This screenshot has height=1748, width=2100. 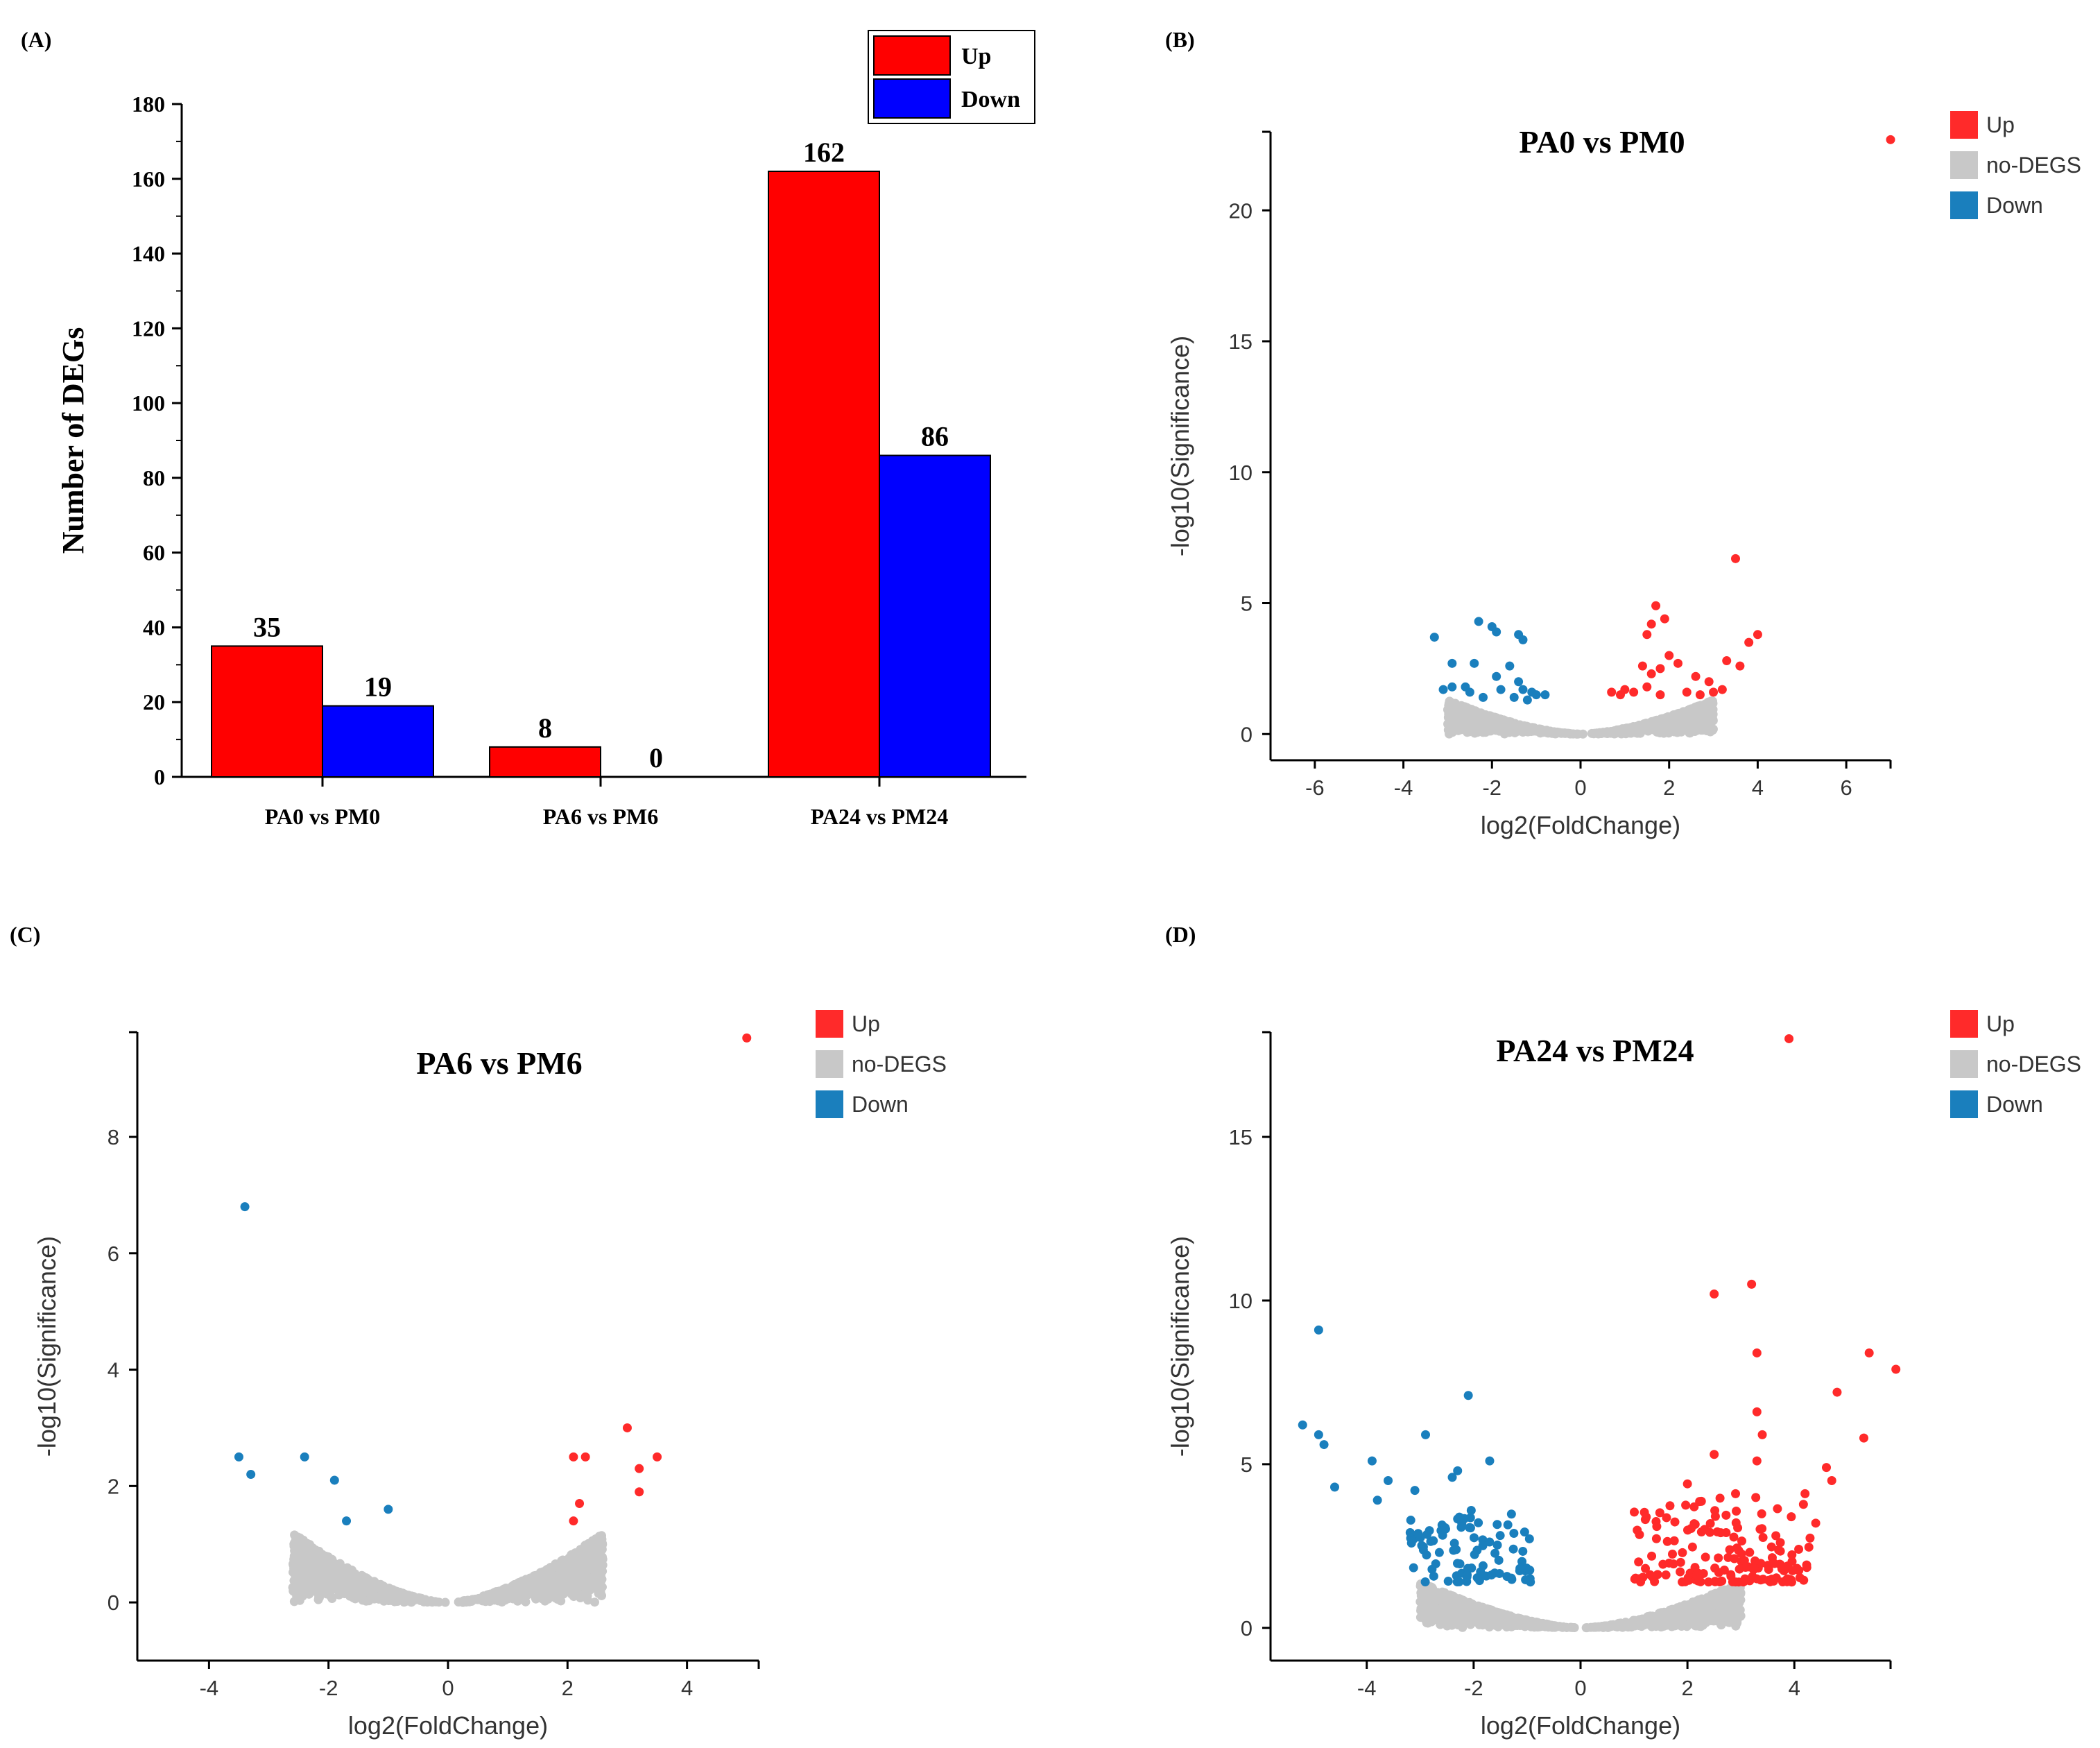 I want to click on legend-swatch-up, so click(x=829, y=1024).